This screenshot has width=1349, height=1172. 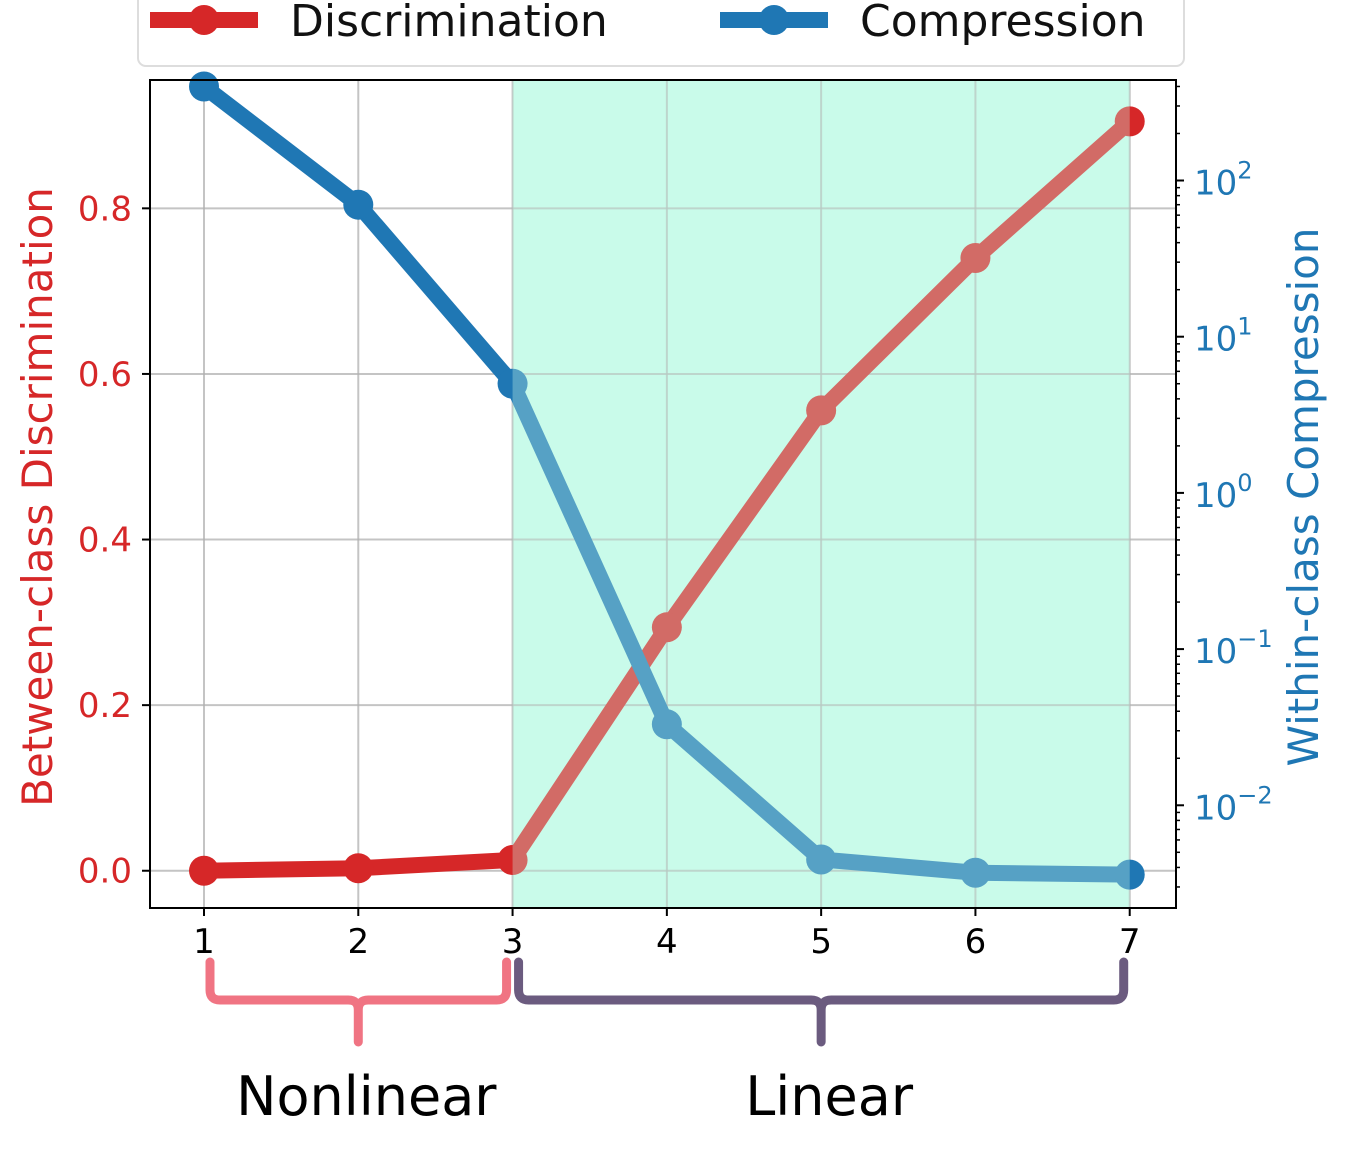 I want to click on y-right-tick-label: 10⁰, so click(x=1223, y=492).